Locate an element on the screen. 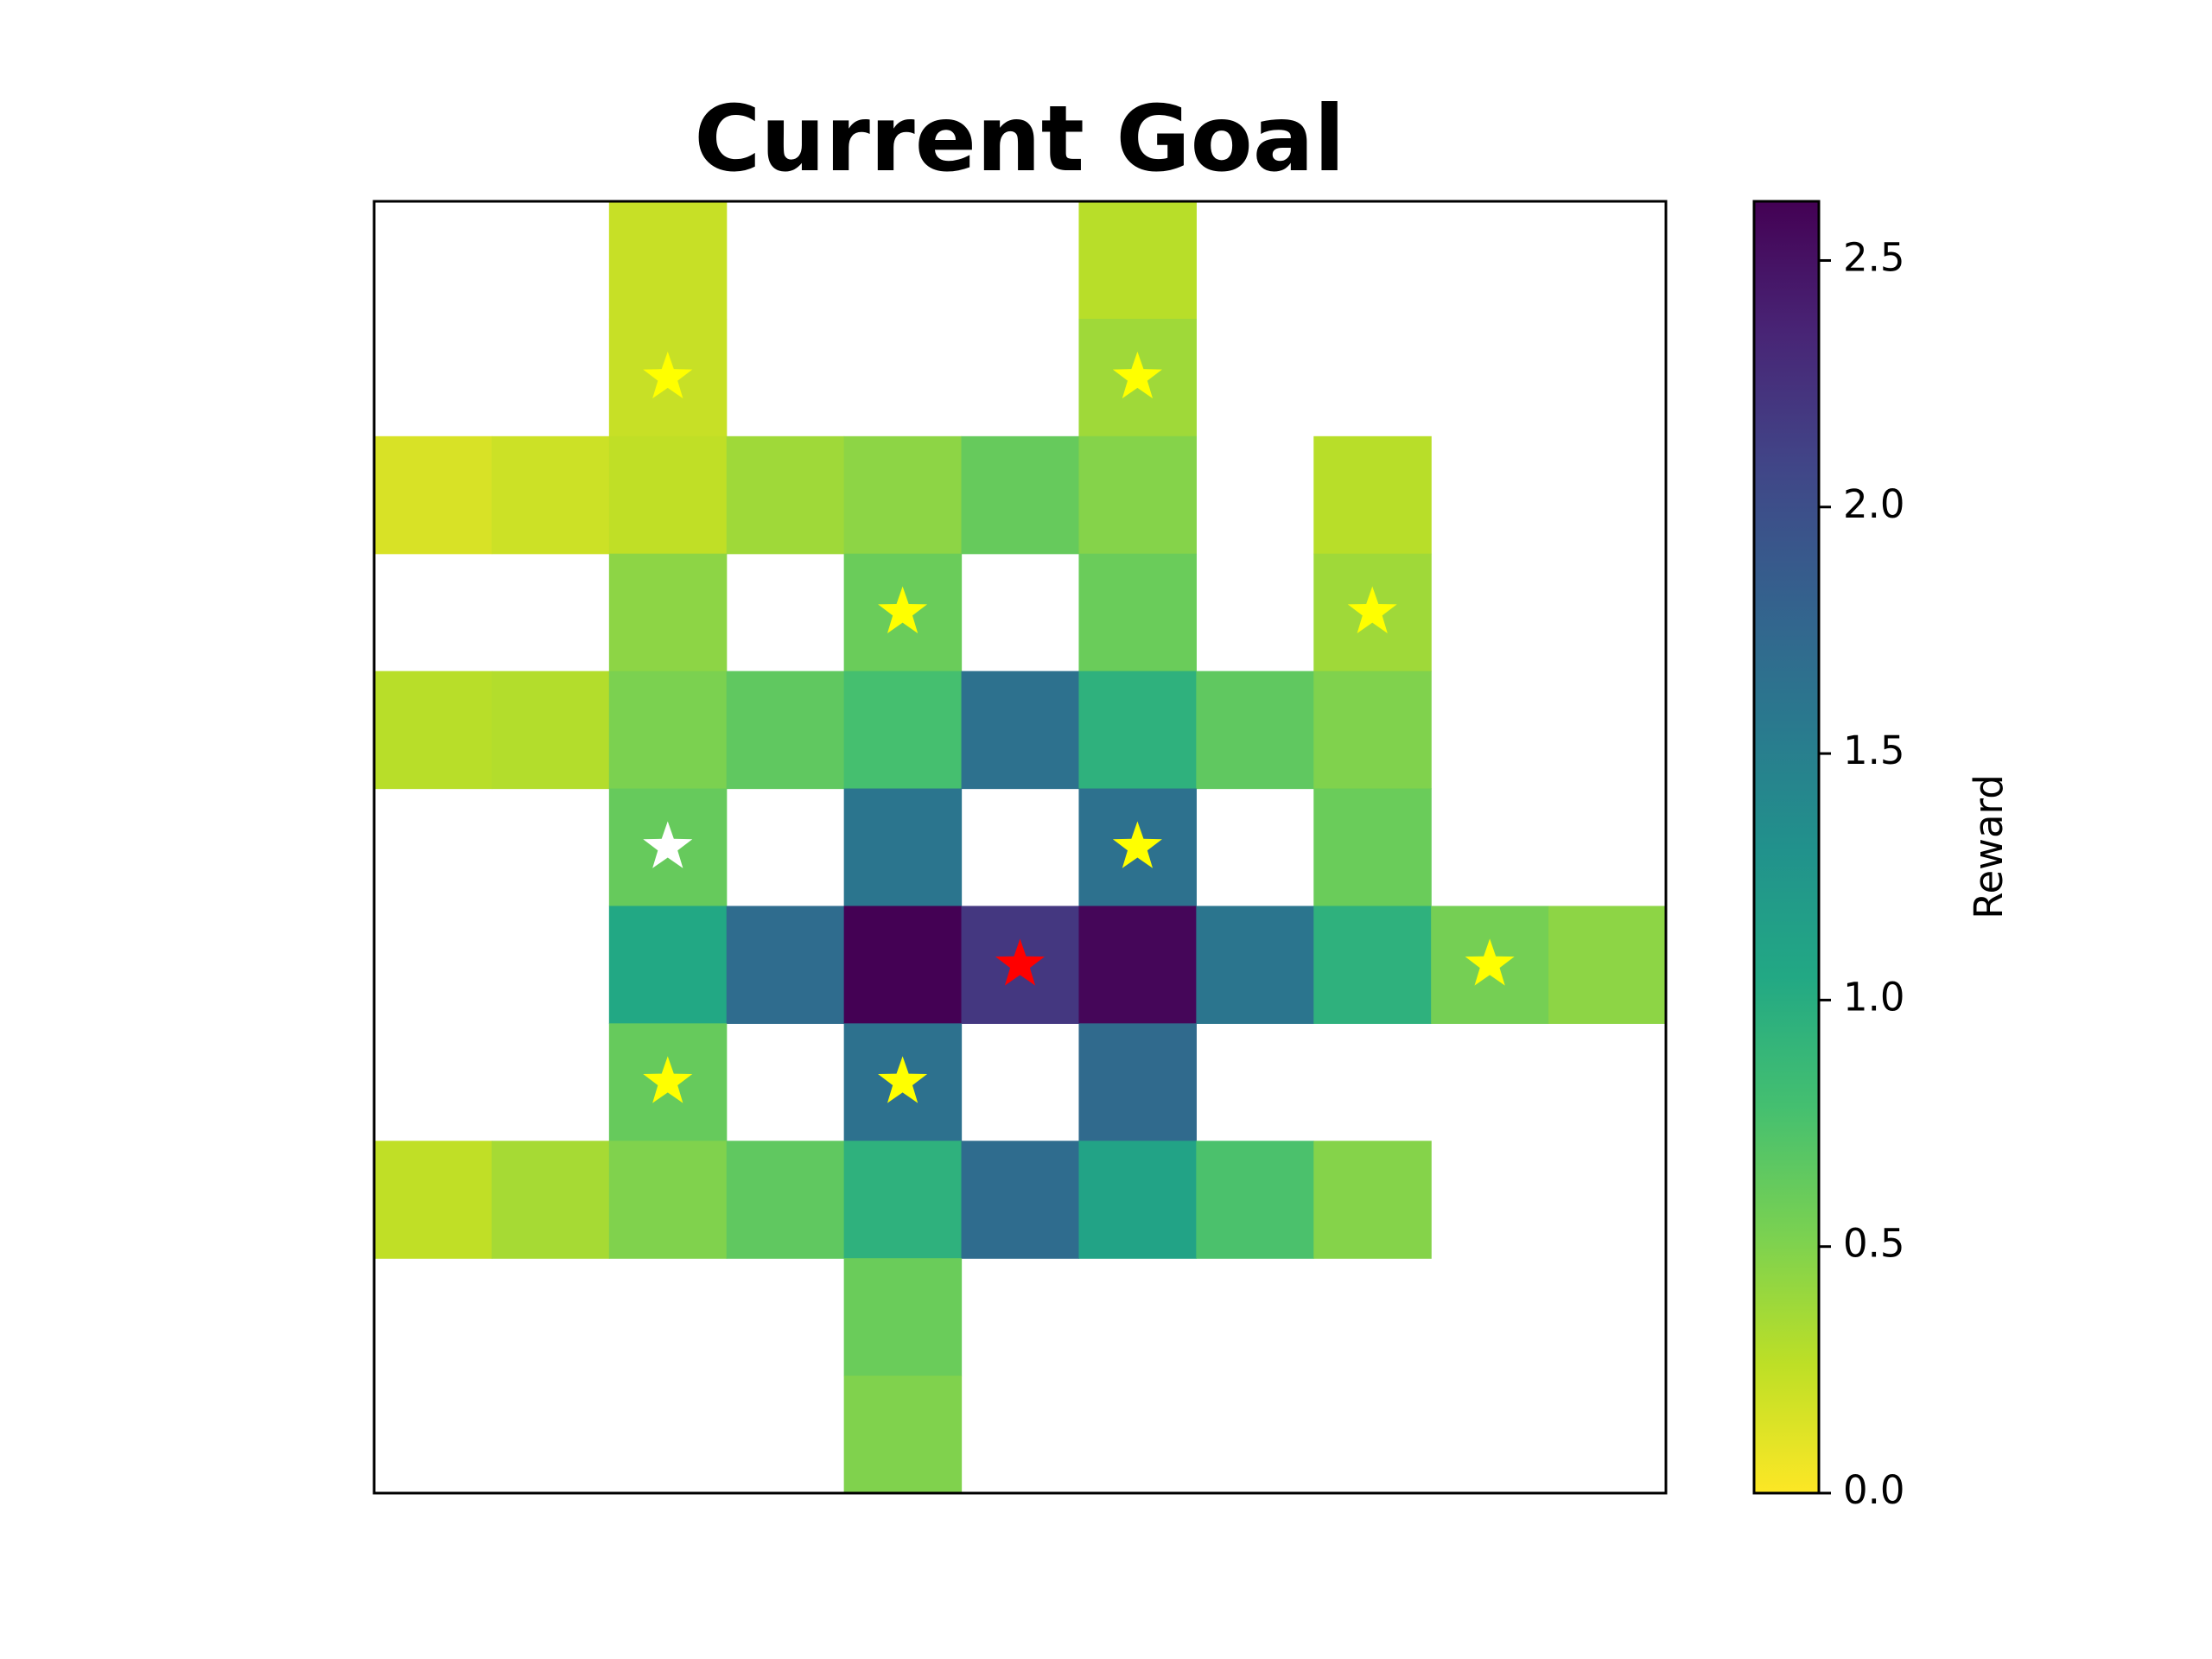  colorbar-label: Reward is located at coordinates (1989, 846).